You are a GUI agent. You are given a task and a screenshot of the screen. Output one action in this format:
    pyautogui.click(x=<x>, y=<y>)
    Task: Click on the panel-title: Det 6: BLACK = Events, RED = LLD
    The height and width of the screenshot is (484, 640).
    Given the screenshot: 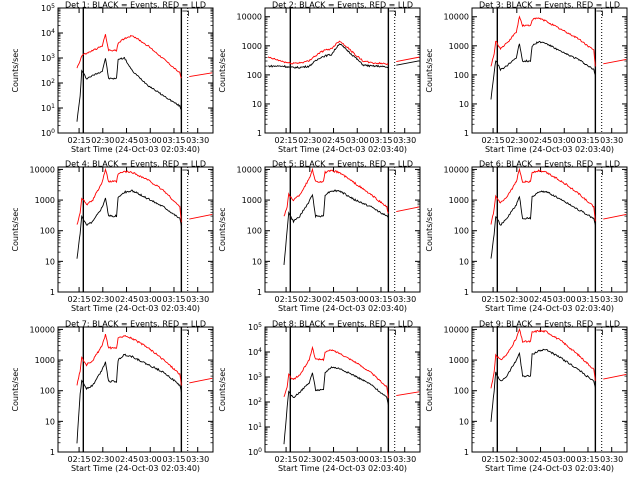 What is the action you would take?
    pyautogui.click(x=549, y=164)
    